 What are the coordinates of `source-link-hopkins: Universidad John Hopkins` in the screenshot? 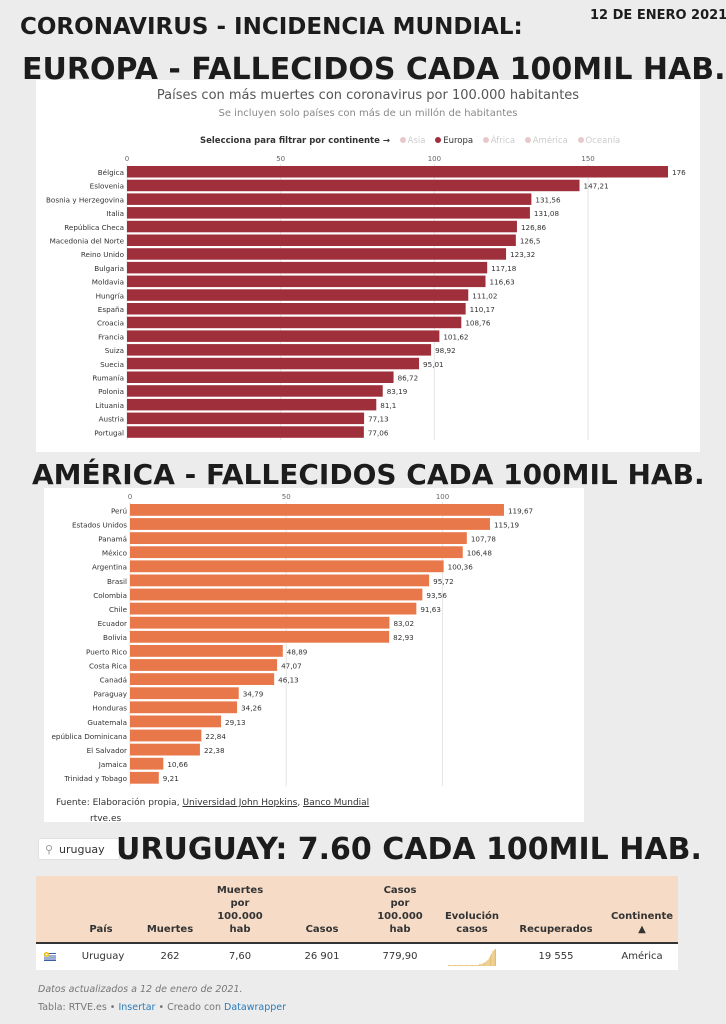 It's located at (240, 803).